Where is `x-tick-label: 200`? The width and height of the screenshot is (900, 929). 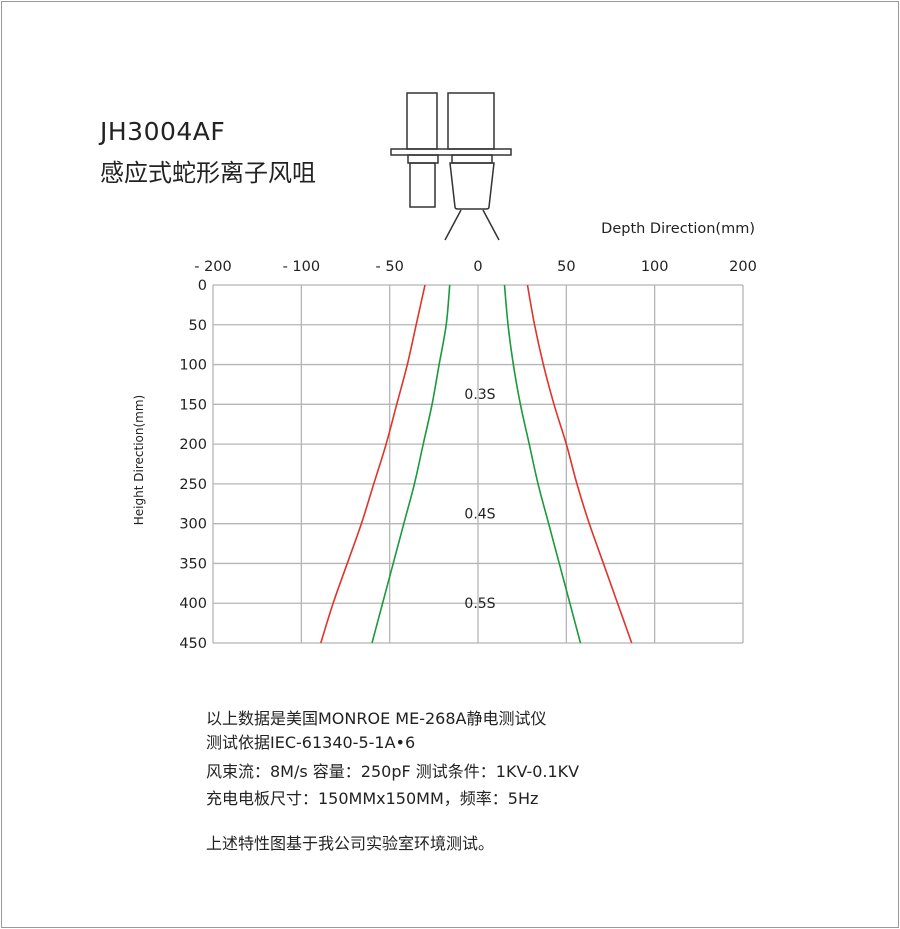
x-tick-label: 200 is located at coordinates (743, 267).